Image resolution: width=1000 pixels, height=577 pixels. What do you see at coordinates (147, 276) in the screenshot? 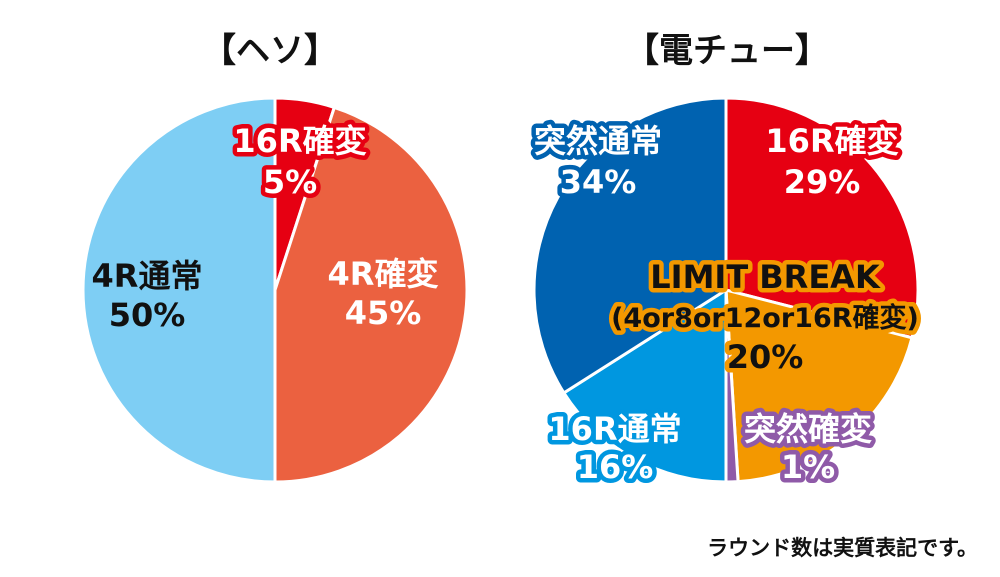
I see `slice-label-heso-4r-tsujo: 4R通常` at bounding box center [147, 276].